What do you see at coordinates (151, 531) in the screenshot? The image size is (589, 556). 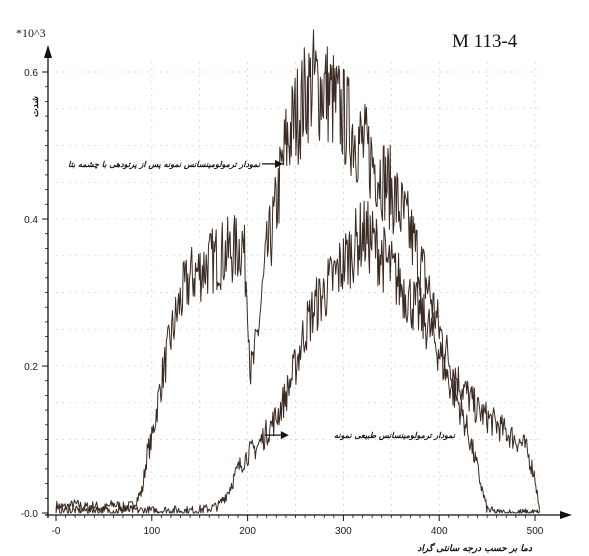 I see `x-tick-label: 100` at bounding box center [151, 531].